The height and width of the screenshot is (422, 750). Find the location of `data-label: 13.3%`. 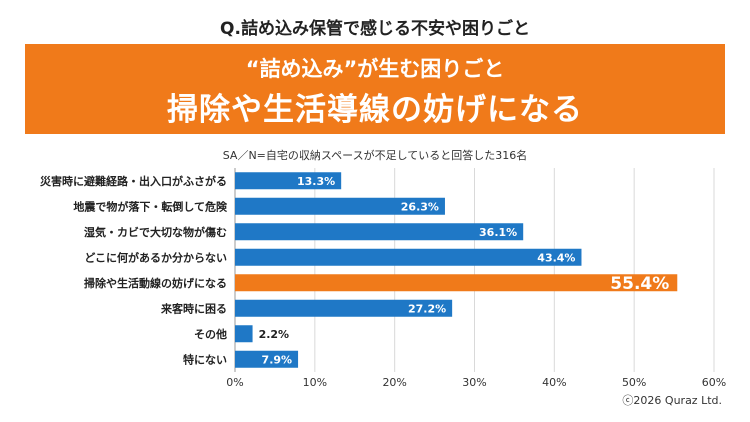

data-label: 13.3% is located at coordinates (316, 181).